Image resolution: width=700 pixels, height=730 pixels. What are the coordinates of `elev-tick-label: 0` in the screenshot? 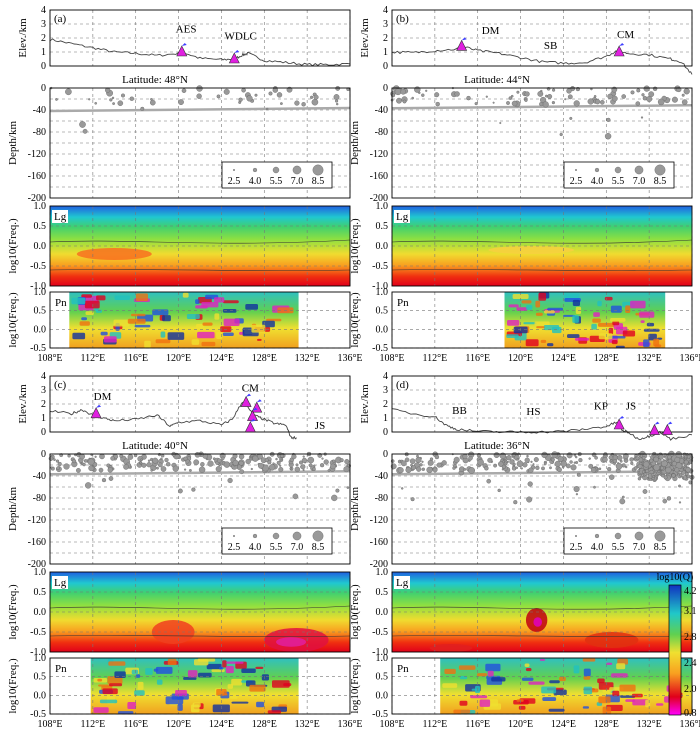 It's located at (385, 432).